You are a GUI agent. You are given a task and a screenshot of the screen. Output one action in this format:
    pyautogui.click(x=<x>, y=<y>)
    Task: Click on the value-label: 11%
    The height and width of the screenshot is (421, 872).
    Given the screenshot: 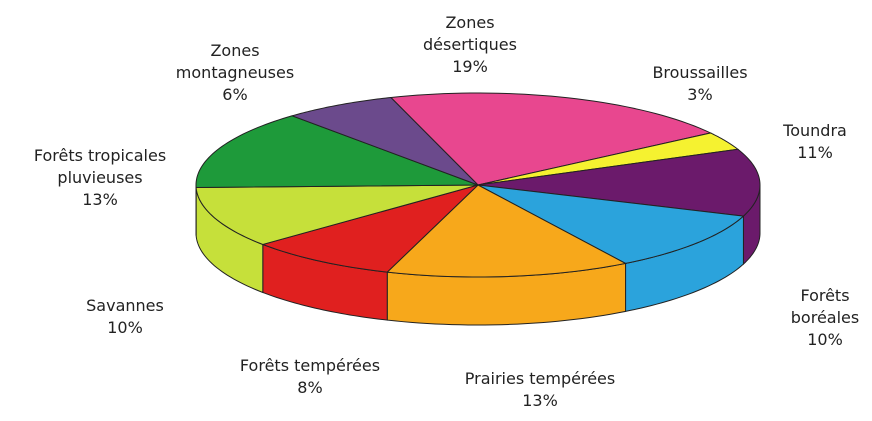 What is the action you would take?
    pyautogui.click(x=815, y=152)
    